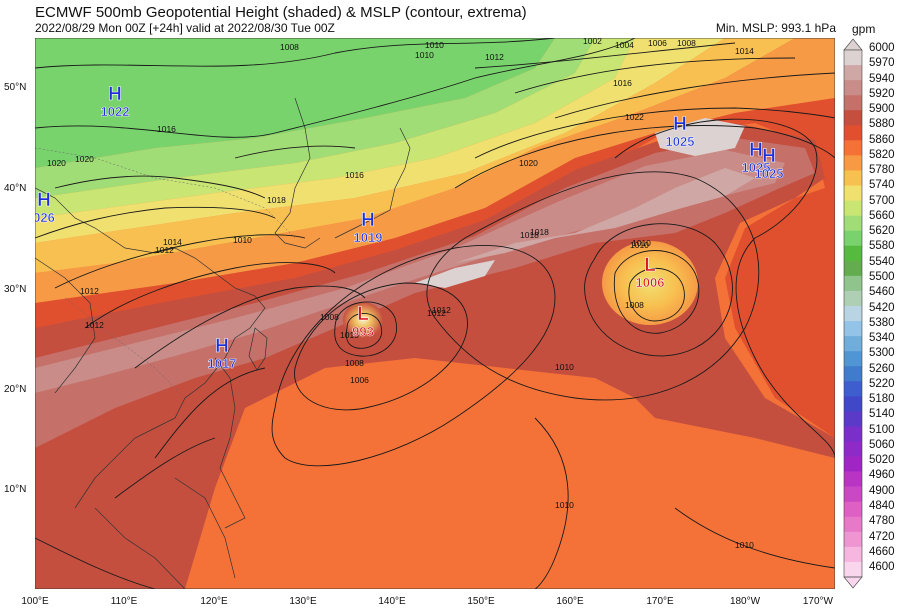 The image size is (904, 613). I want to click on isobar-label: 1022, so click(634, 117).